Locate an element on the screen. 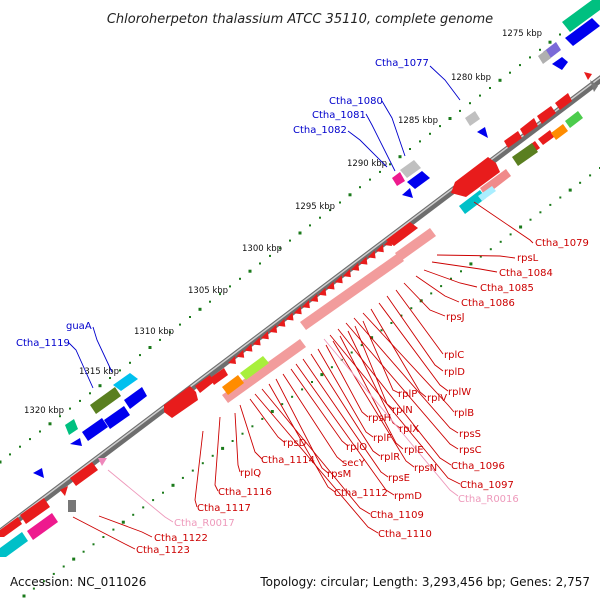  label-rplQ: rplQ is located at coordinates (250, 473).